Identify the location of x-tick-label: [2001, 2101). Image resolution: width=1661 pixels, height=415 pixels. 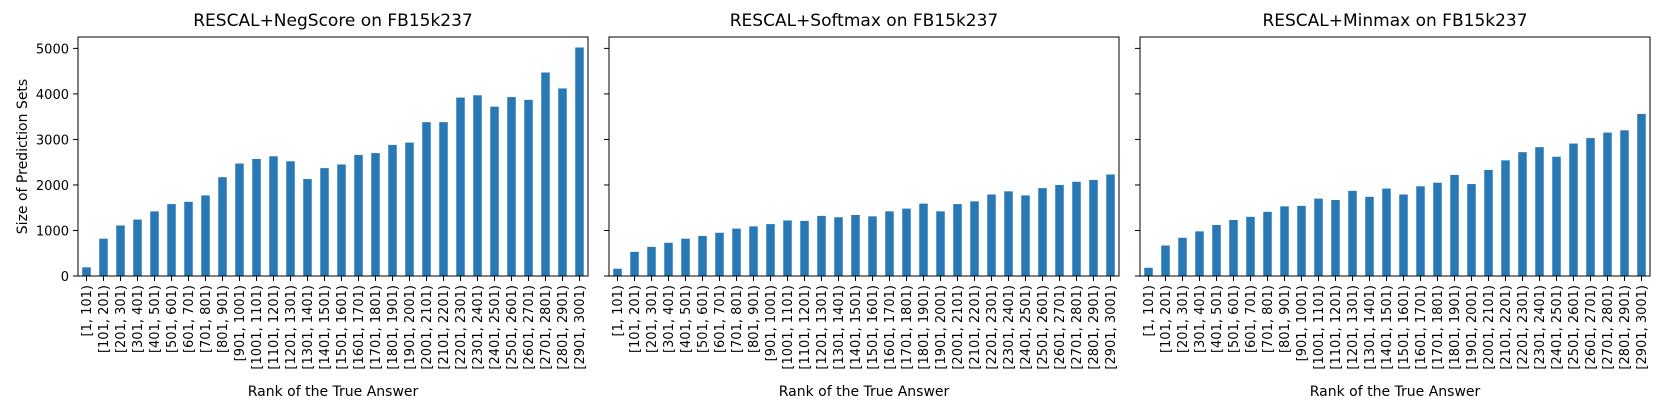
(958, 327).